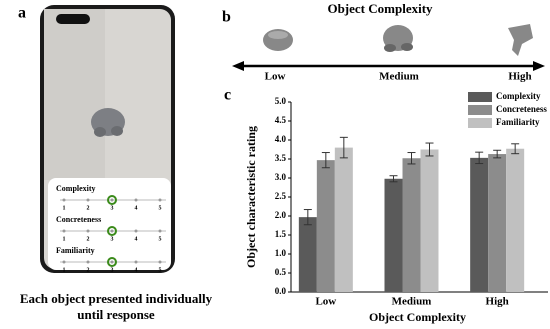 This screenshot has width=550, height=329. What do you see at coordinates (281, 291) in the screenshot?
I see `y-tick-label: 0.0` at bounding box center [281, 291].